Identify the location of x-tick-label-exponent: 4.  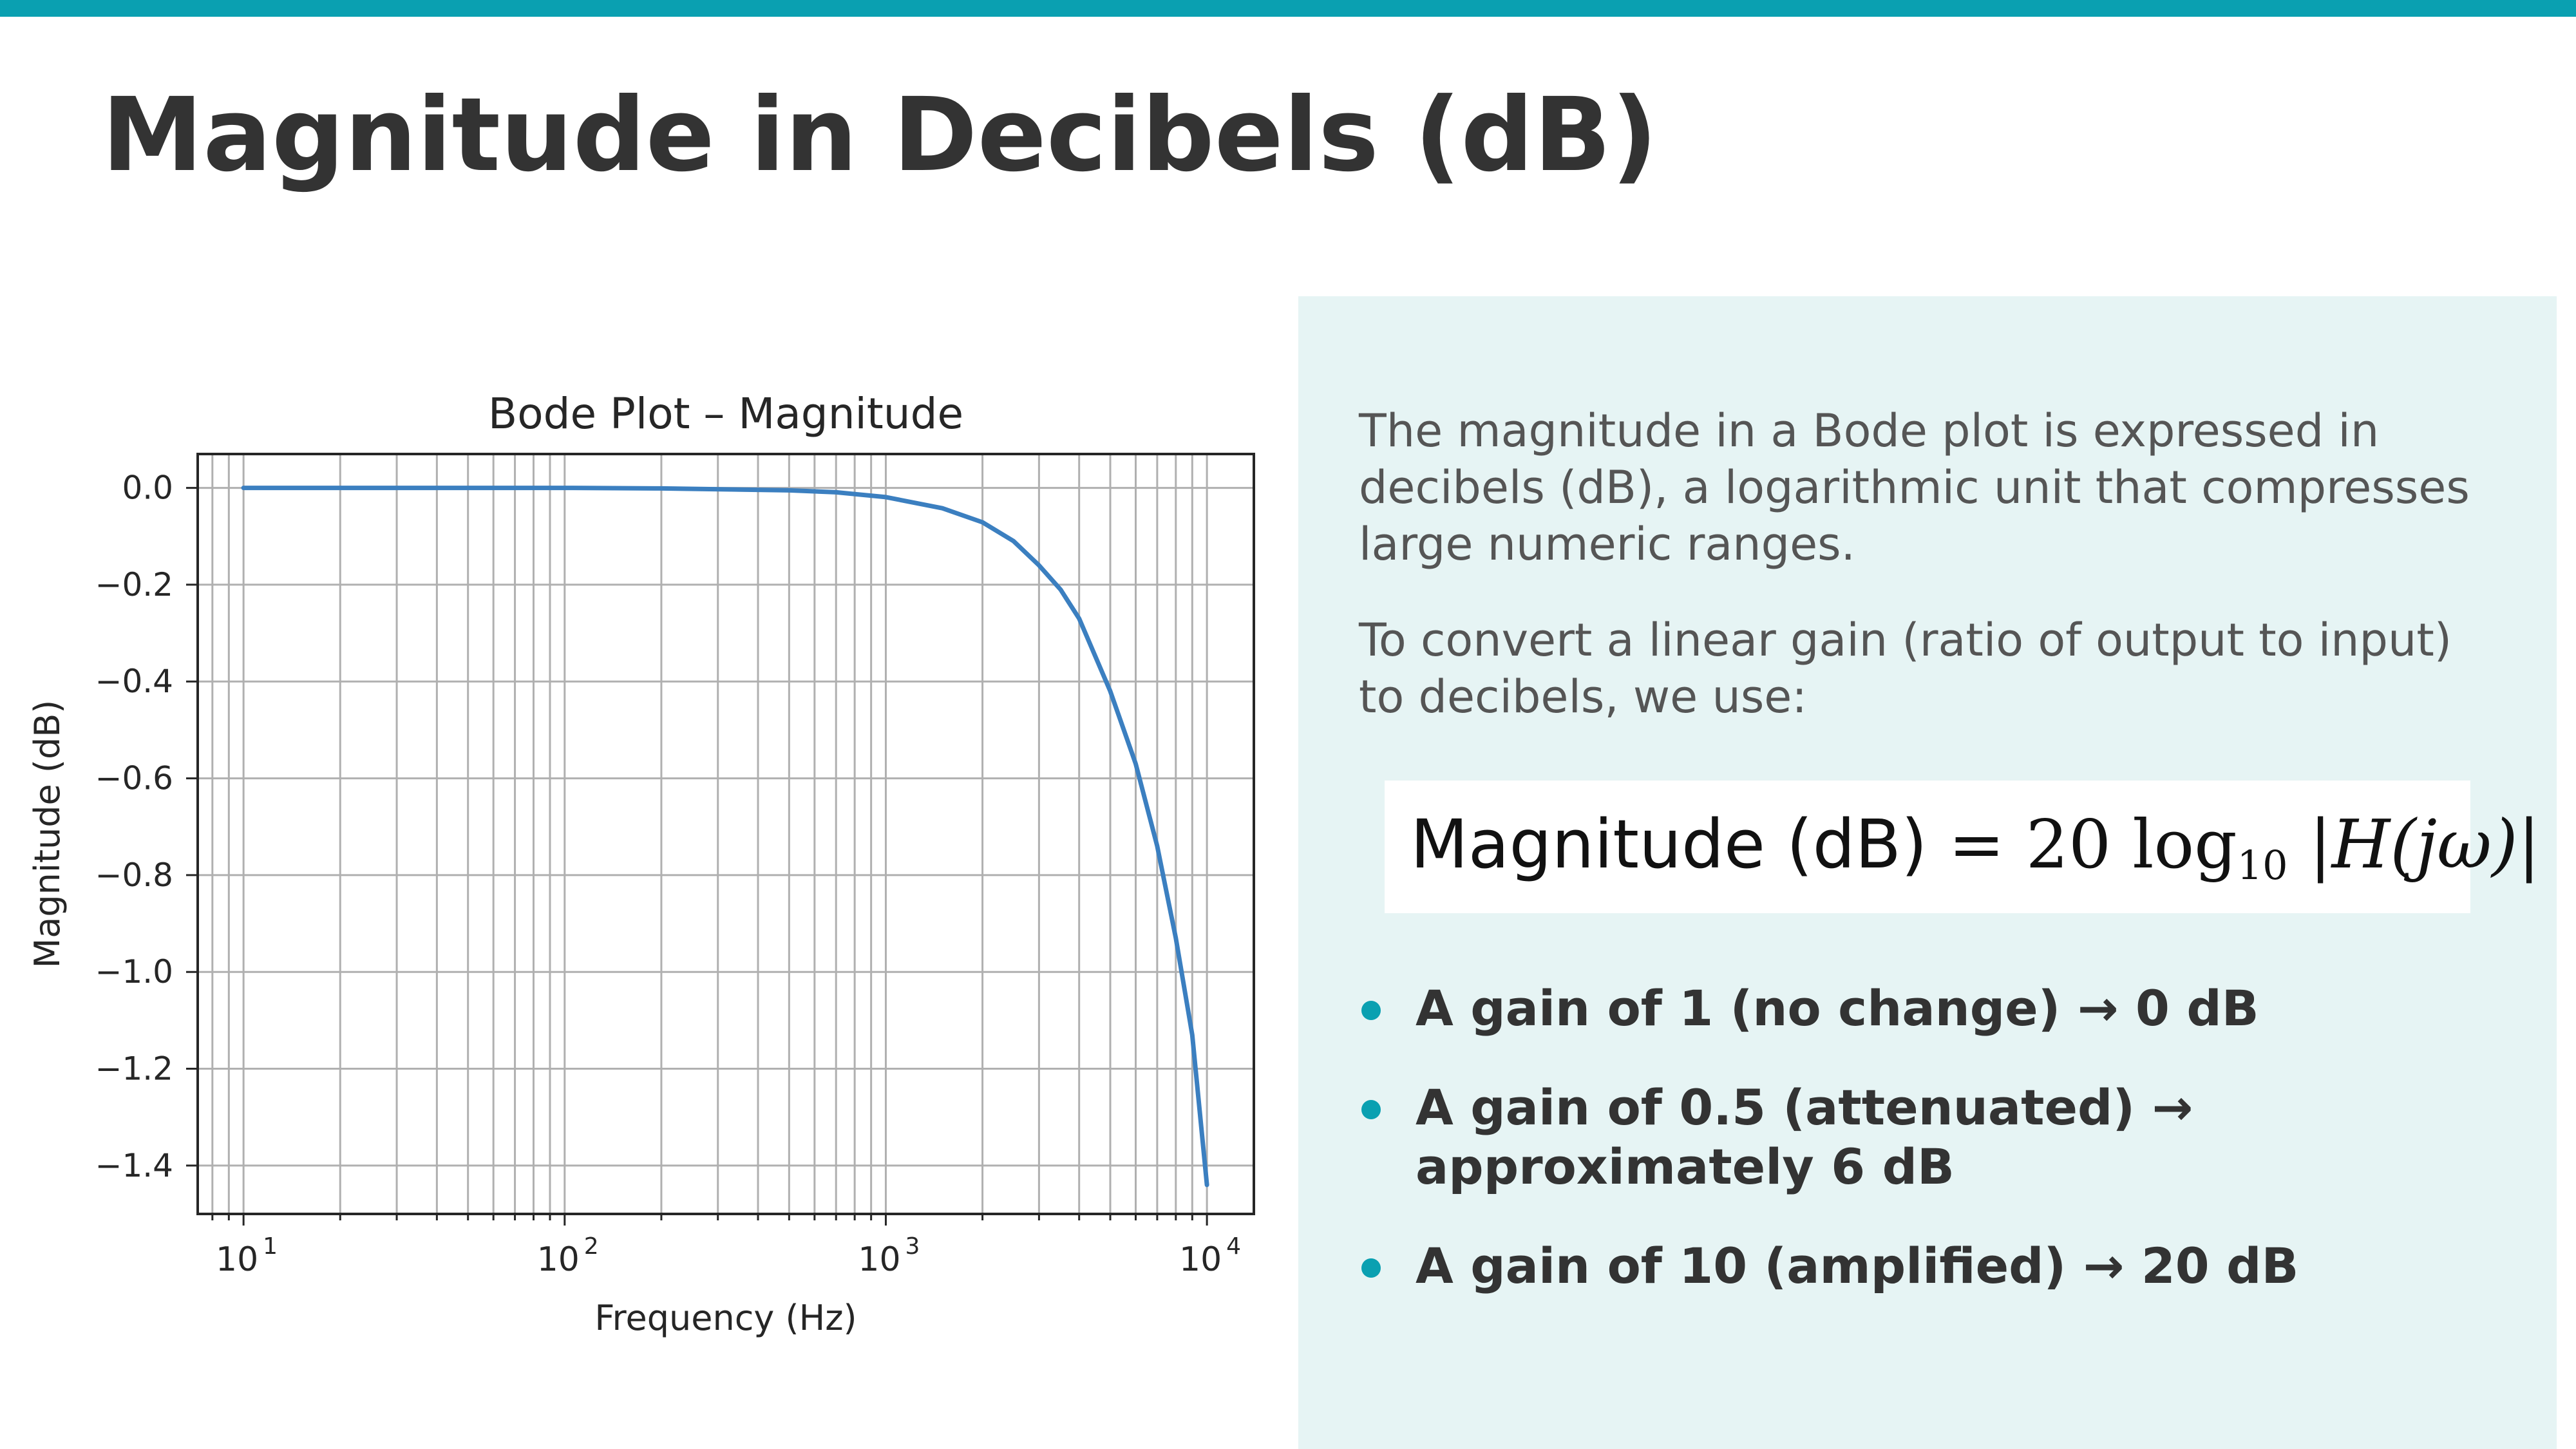
(1233, 1246).